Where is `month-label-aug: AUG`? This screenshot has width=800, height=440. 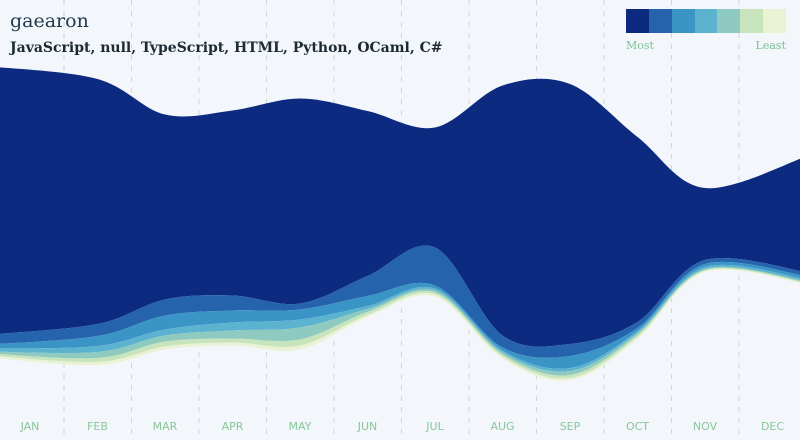
month-label-aug: AUG is located at coordinates (502, 426).